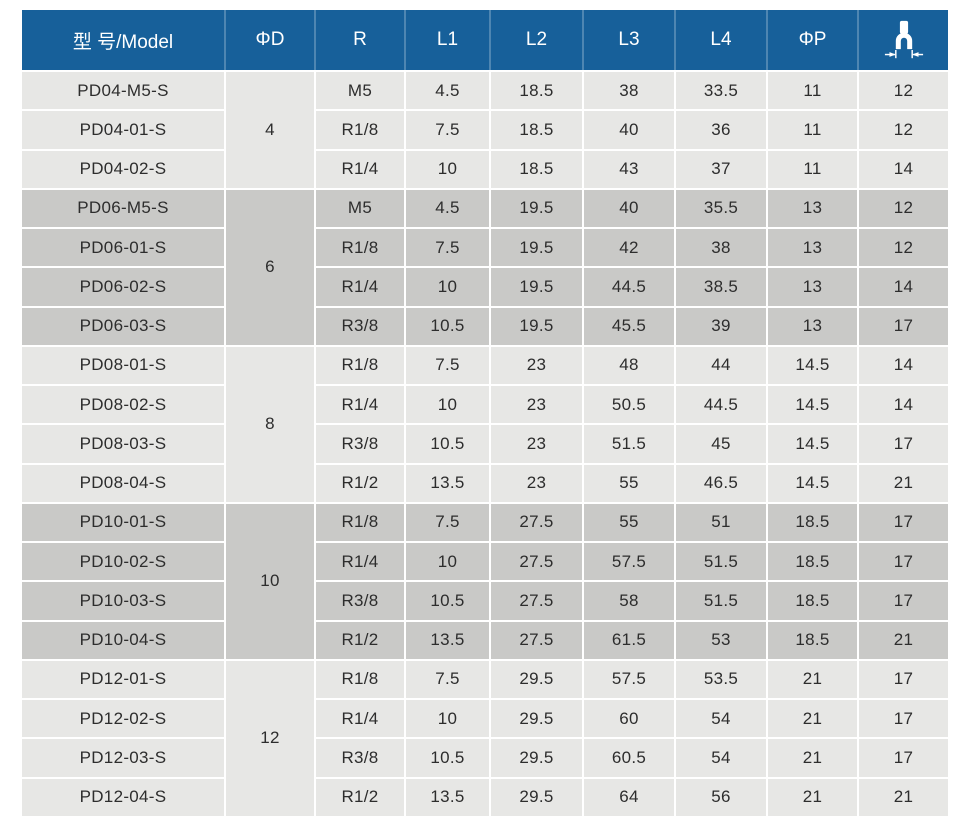 This screenshot has height=828, width=980. I want to click on l1-cell: 7.5, so click(448, 680).